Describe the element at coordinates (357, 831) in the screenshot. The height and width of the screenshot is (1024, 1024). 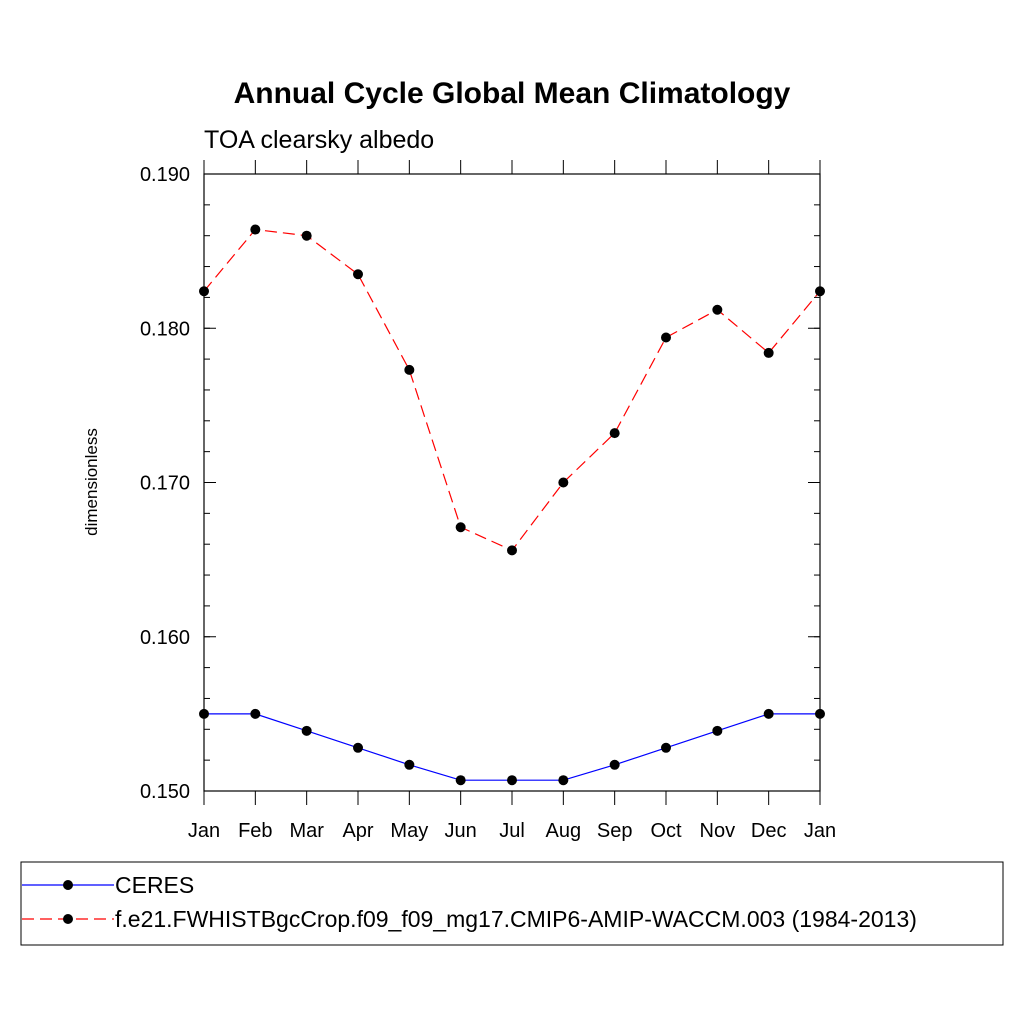
I see `x-tick-label: Apr` at that location.